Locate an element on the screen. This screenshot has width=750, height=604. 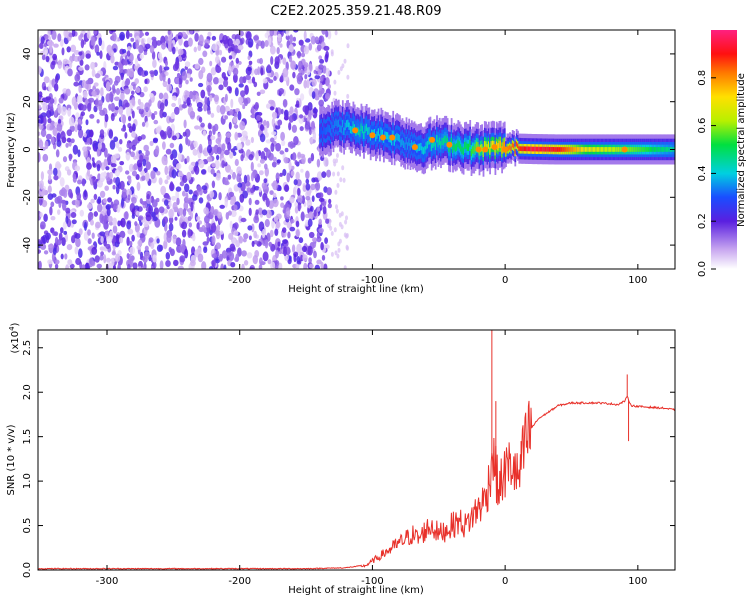
y-tick-label: 0.5 is located at coordinates (27, 526).